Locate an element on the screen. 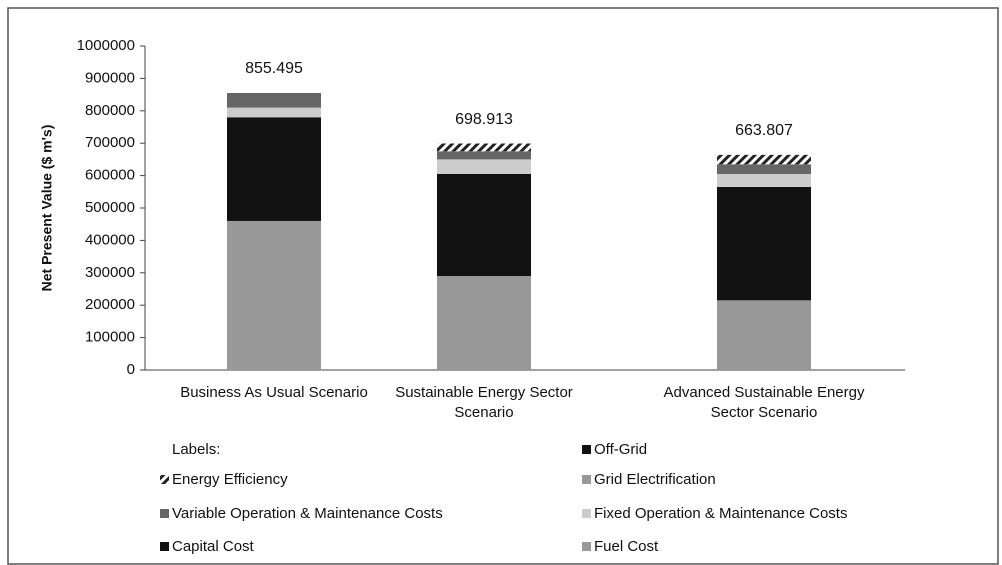  x-tick-label: Sustainable Energy Sector Scenario is located at coordinates (484, 402).